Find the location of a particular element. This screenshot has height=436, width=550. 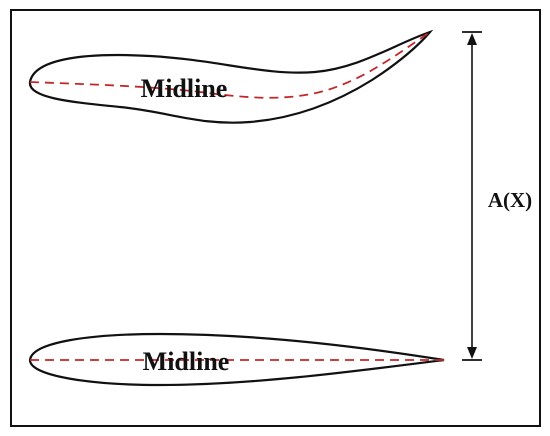

amplitude-label-backing is located at coordinates (509, 200).